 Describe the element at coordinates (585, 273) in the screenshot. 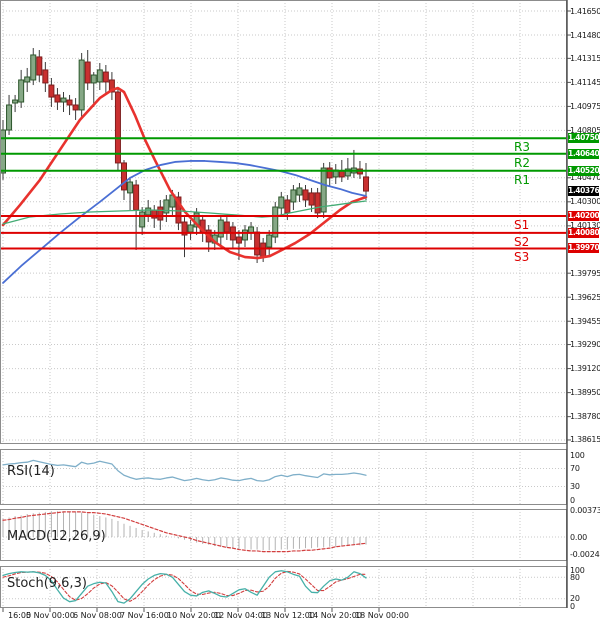

I see `price-tick-label: 1.39795` at that location.